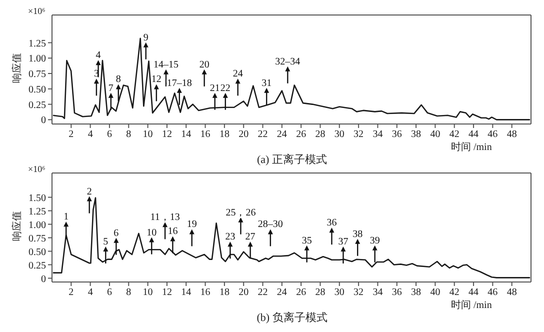 Image resolution: width=544 pixels, height=332 pixels. I want to click on annotation: 35, so click(307, 240).